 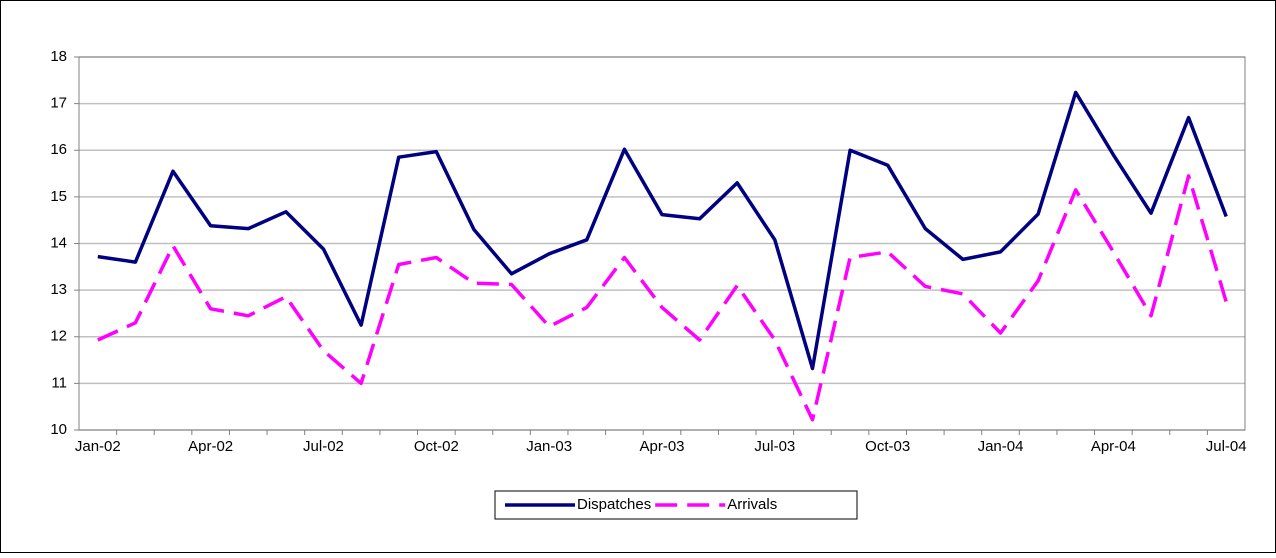 I want to click on x-tick-label: Jan-04, so click(x=1001, y=446).